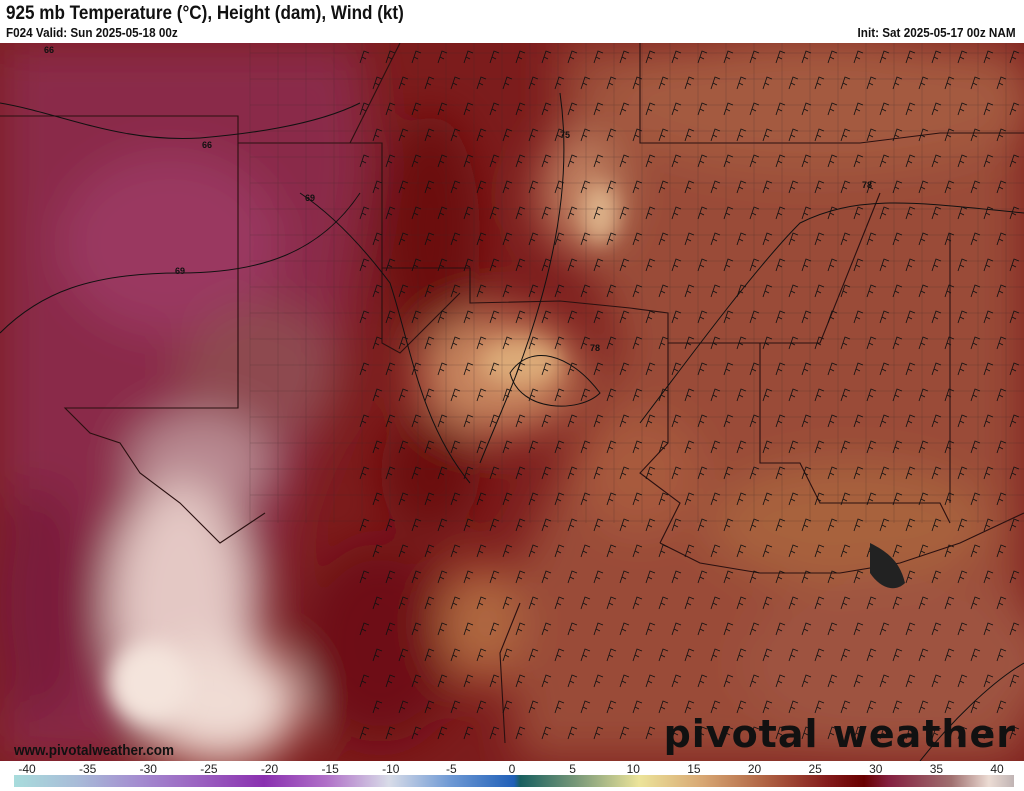 Image resolution: width=1024 pixels, height=791 pixels. Describe the element at coordinates (92, 32) in the screenshot. I see `valid-time: F024 Valid: Sun 2025-05-18 00z` at that location.